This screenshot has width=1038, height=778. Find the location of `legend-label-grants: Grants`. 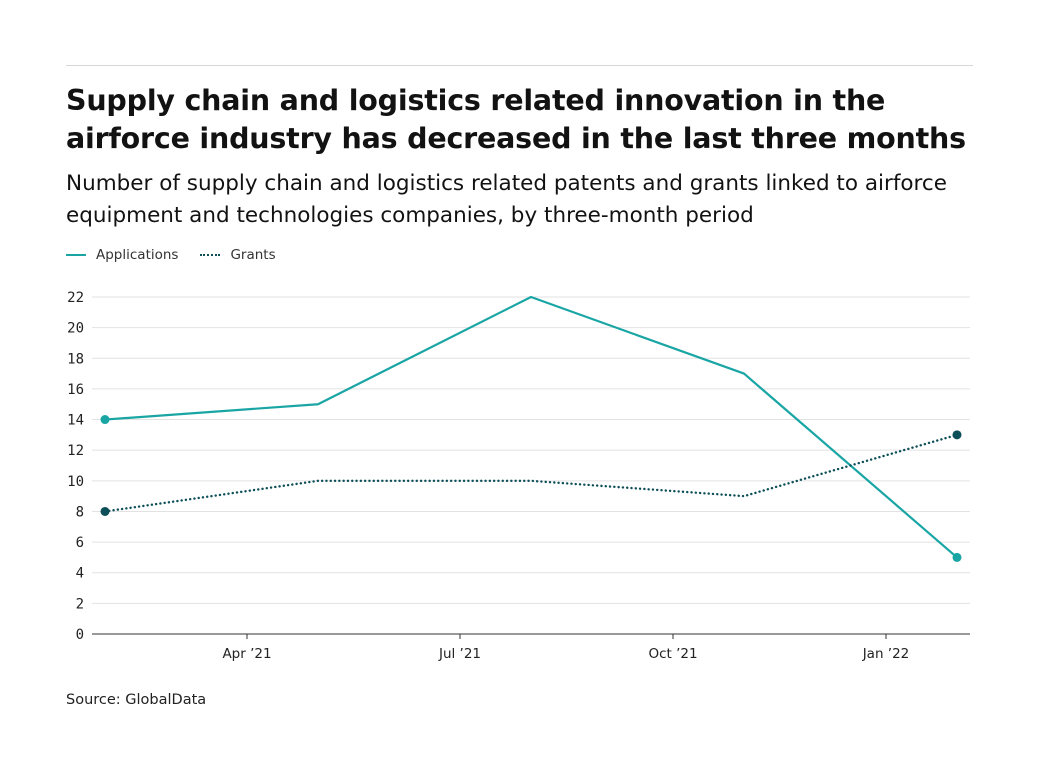

legend-label-grants: Grants is located at coordinates (253, 255).